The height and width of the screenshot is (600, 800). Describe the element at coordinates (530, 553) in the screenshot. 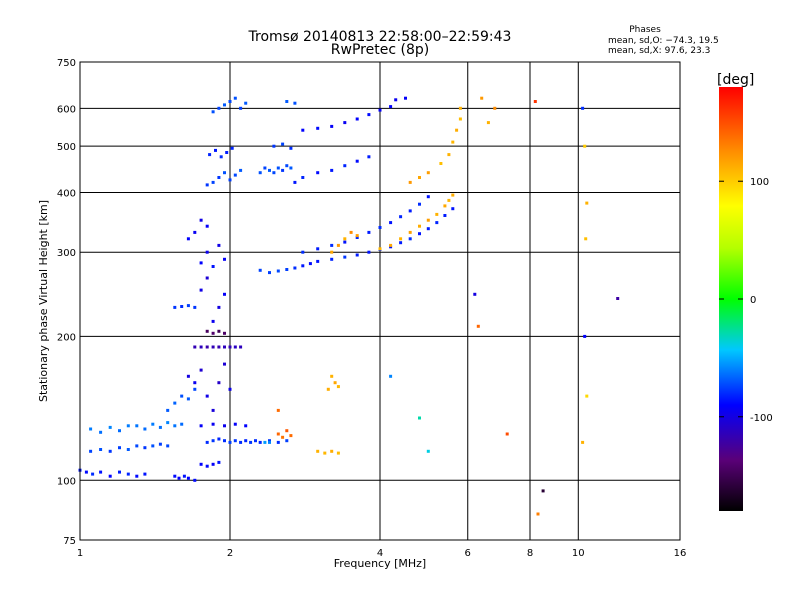

I see `x-tick-label: 8` at that location.